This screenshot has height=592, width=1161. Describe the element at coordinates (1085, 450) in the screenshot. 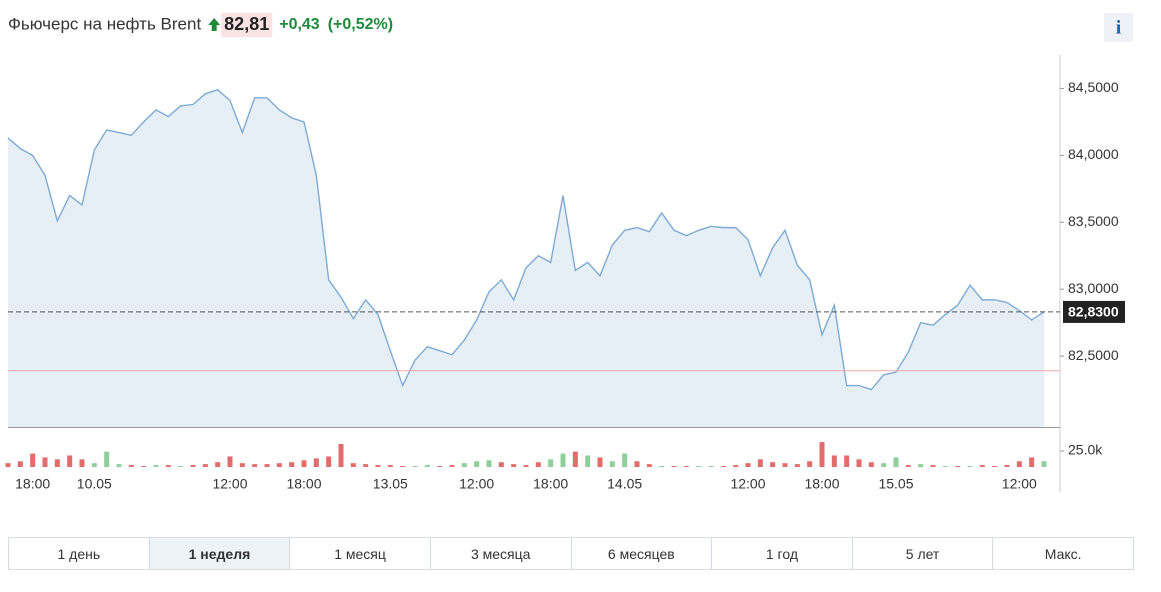

I see `y-tick-label: 25.0k` at that location.